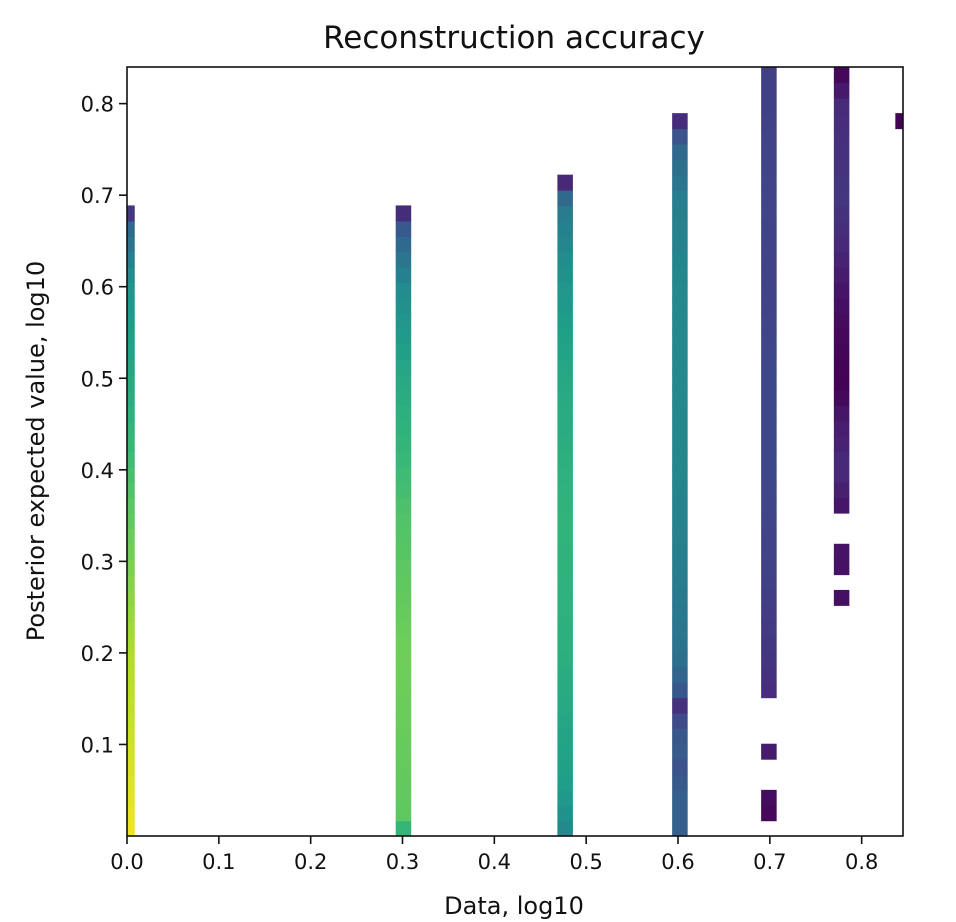 This screenshot has width=956, height=922. Describe the element at coordinates (677, 862) in the screenshot. I see `x-tick-label: 0.6` at that location.